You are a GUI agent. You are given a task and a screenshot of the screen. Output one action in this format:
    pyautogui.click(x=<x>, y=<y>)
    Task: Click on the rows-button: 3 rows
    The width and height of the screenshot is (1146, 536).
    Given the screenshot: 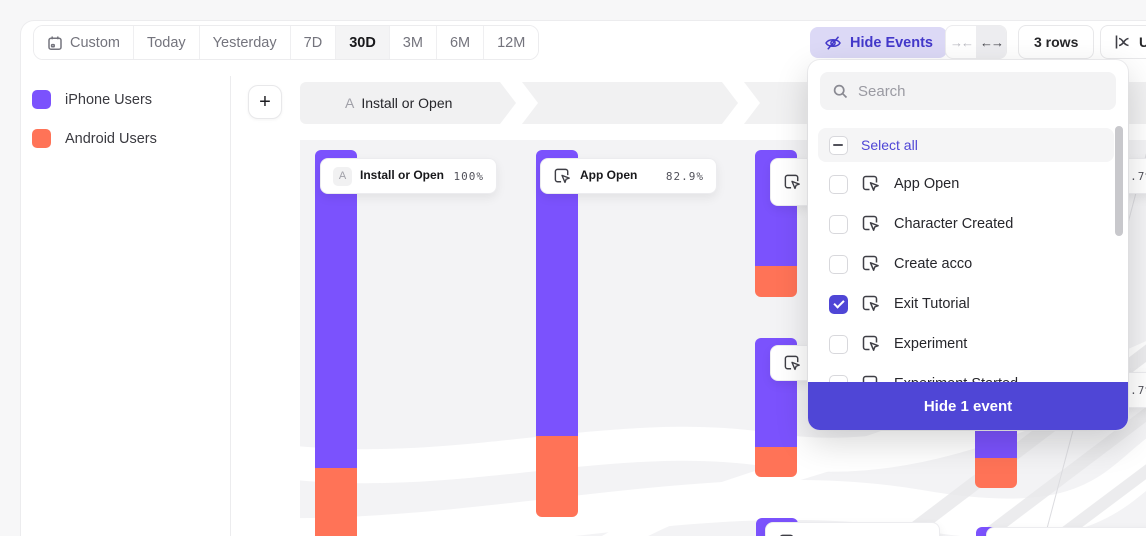 What is the action you would take?
    pyautogui.click(x=1056, y=42)
    